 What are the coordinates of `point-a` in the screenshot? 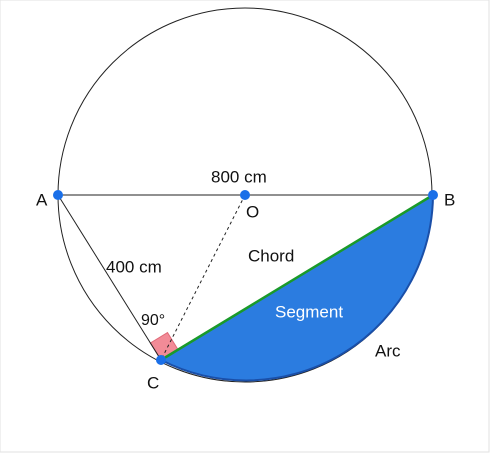 It's located at (58, 195).